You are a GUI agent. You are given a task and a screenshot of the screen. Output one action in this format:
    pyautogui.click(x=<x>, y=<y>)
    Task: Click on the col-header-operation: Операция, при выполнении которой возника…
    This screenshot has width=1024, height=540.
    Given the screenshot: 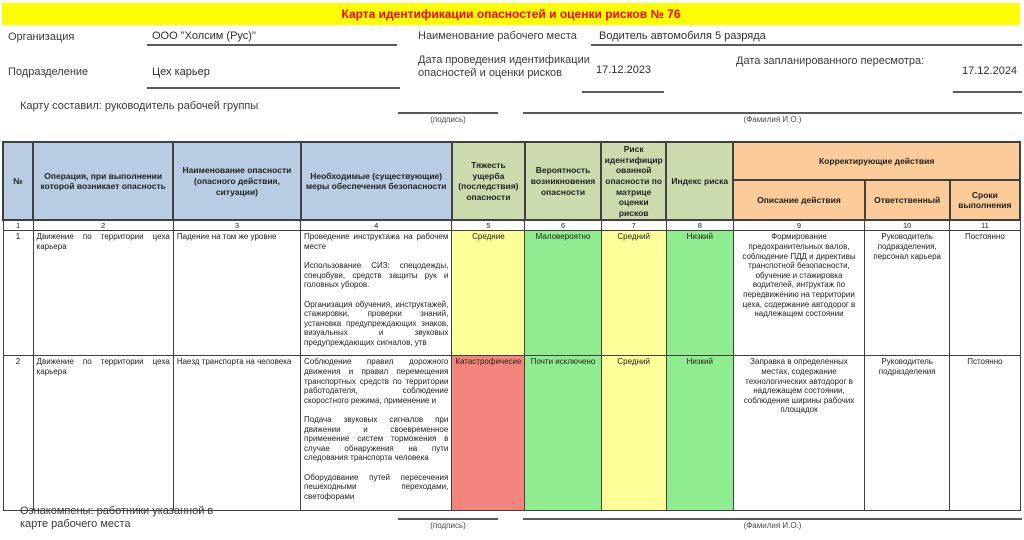 What is the action you would take?
    pyautogui.click(x=103, y=181)
    